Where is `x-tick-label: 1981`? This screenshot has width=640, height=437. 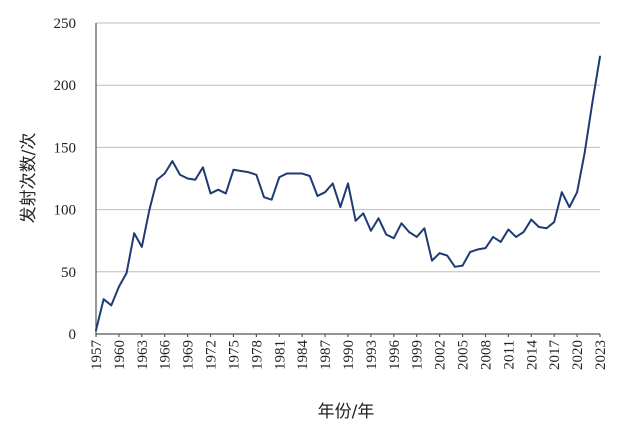 x-tick-label: 1981 is located at coordinates (280, 355).